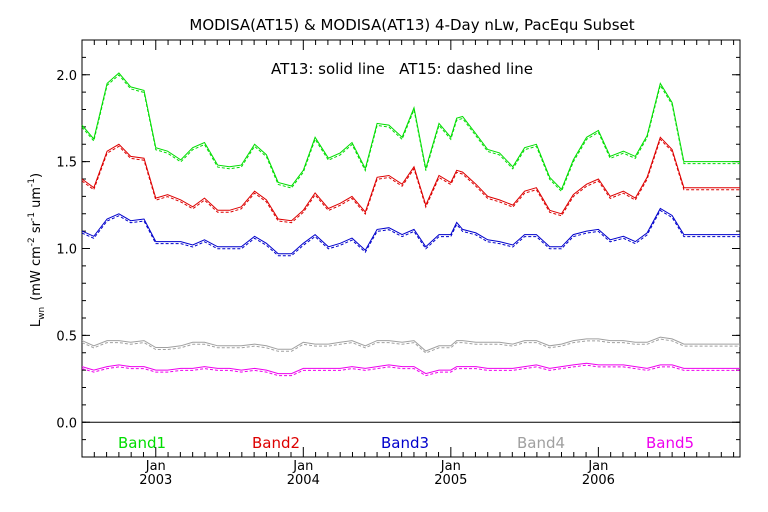 This screenshot has height=512, width=768. Describe the element at coordinates (276, 443) in the screenshot. I see `legend-item: Band2` at that location.